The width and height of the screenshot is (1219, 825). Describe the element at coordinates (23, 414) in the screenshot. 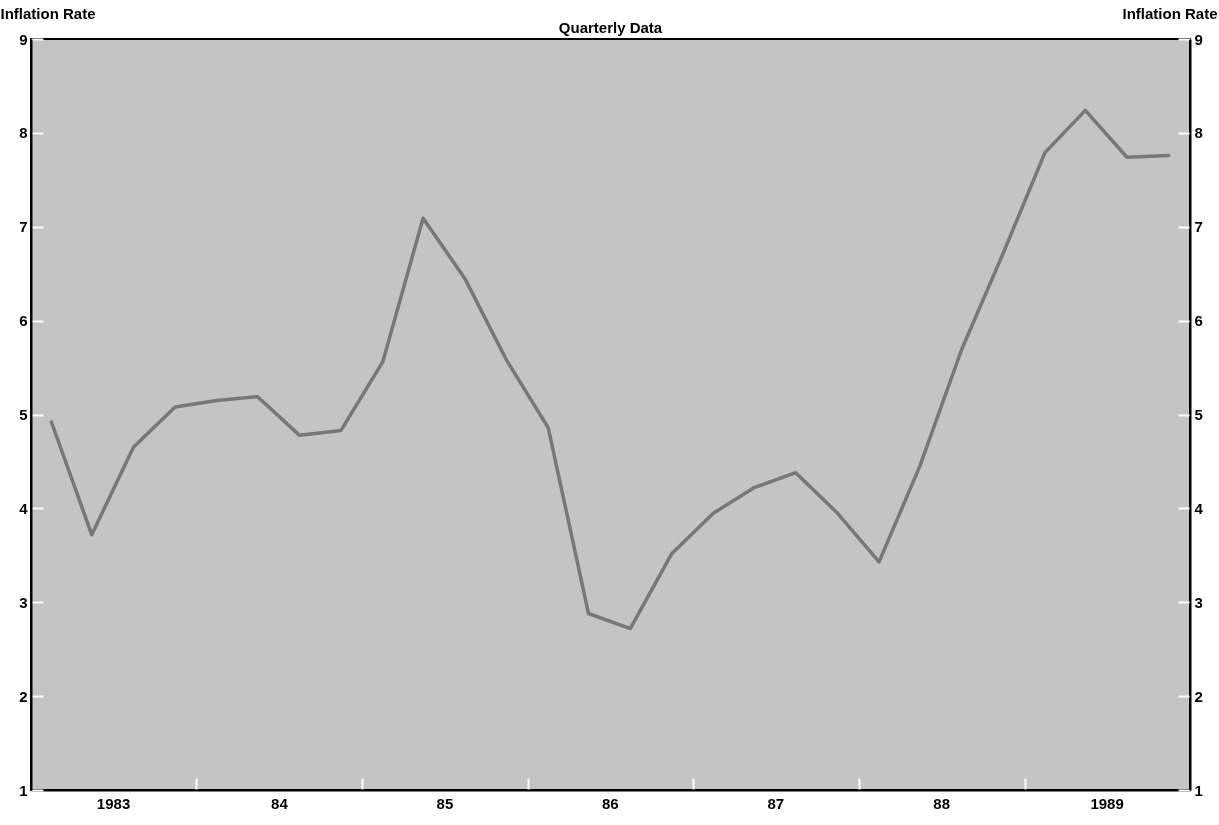

I see `y-tick-label: 5` at that location.